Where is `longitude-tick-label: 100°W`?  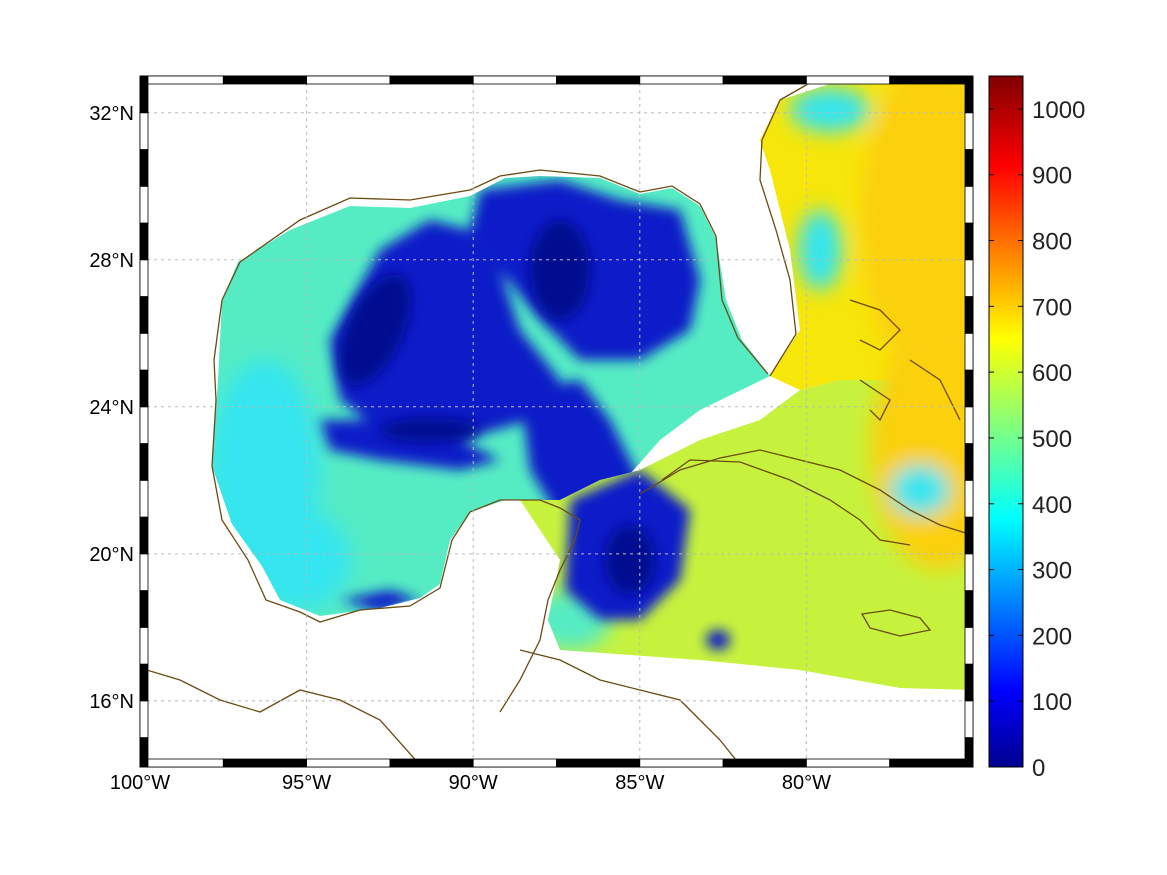 longitude-tick-label: 100°W is located at coordinates (140, 783).